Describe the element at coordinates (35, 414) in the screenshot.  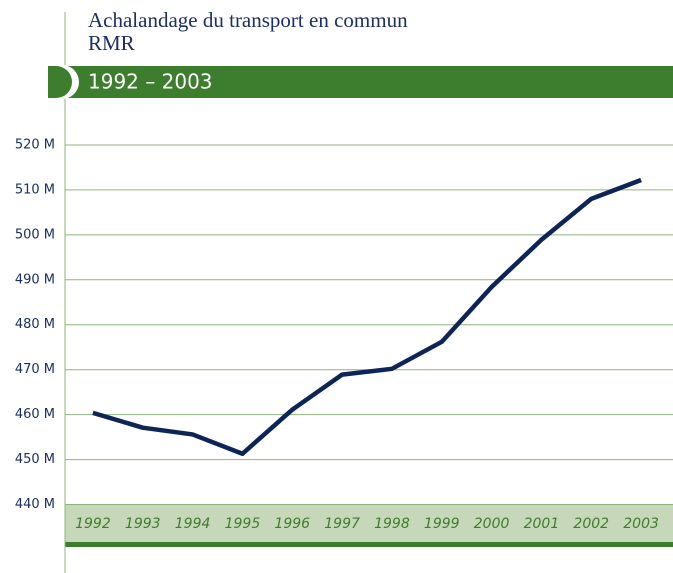
I see `y-tick-label: 460 M` at that location.